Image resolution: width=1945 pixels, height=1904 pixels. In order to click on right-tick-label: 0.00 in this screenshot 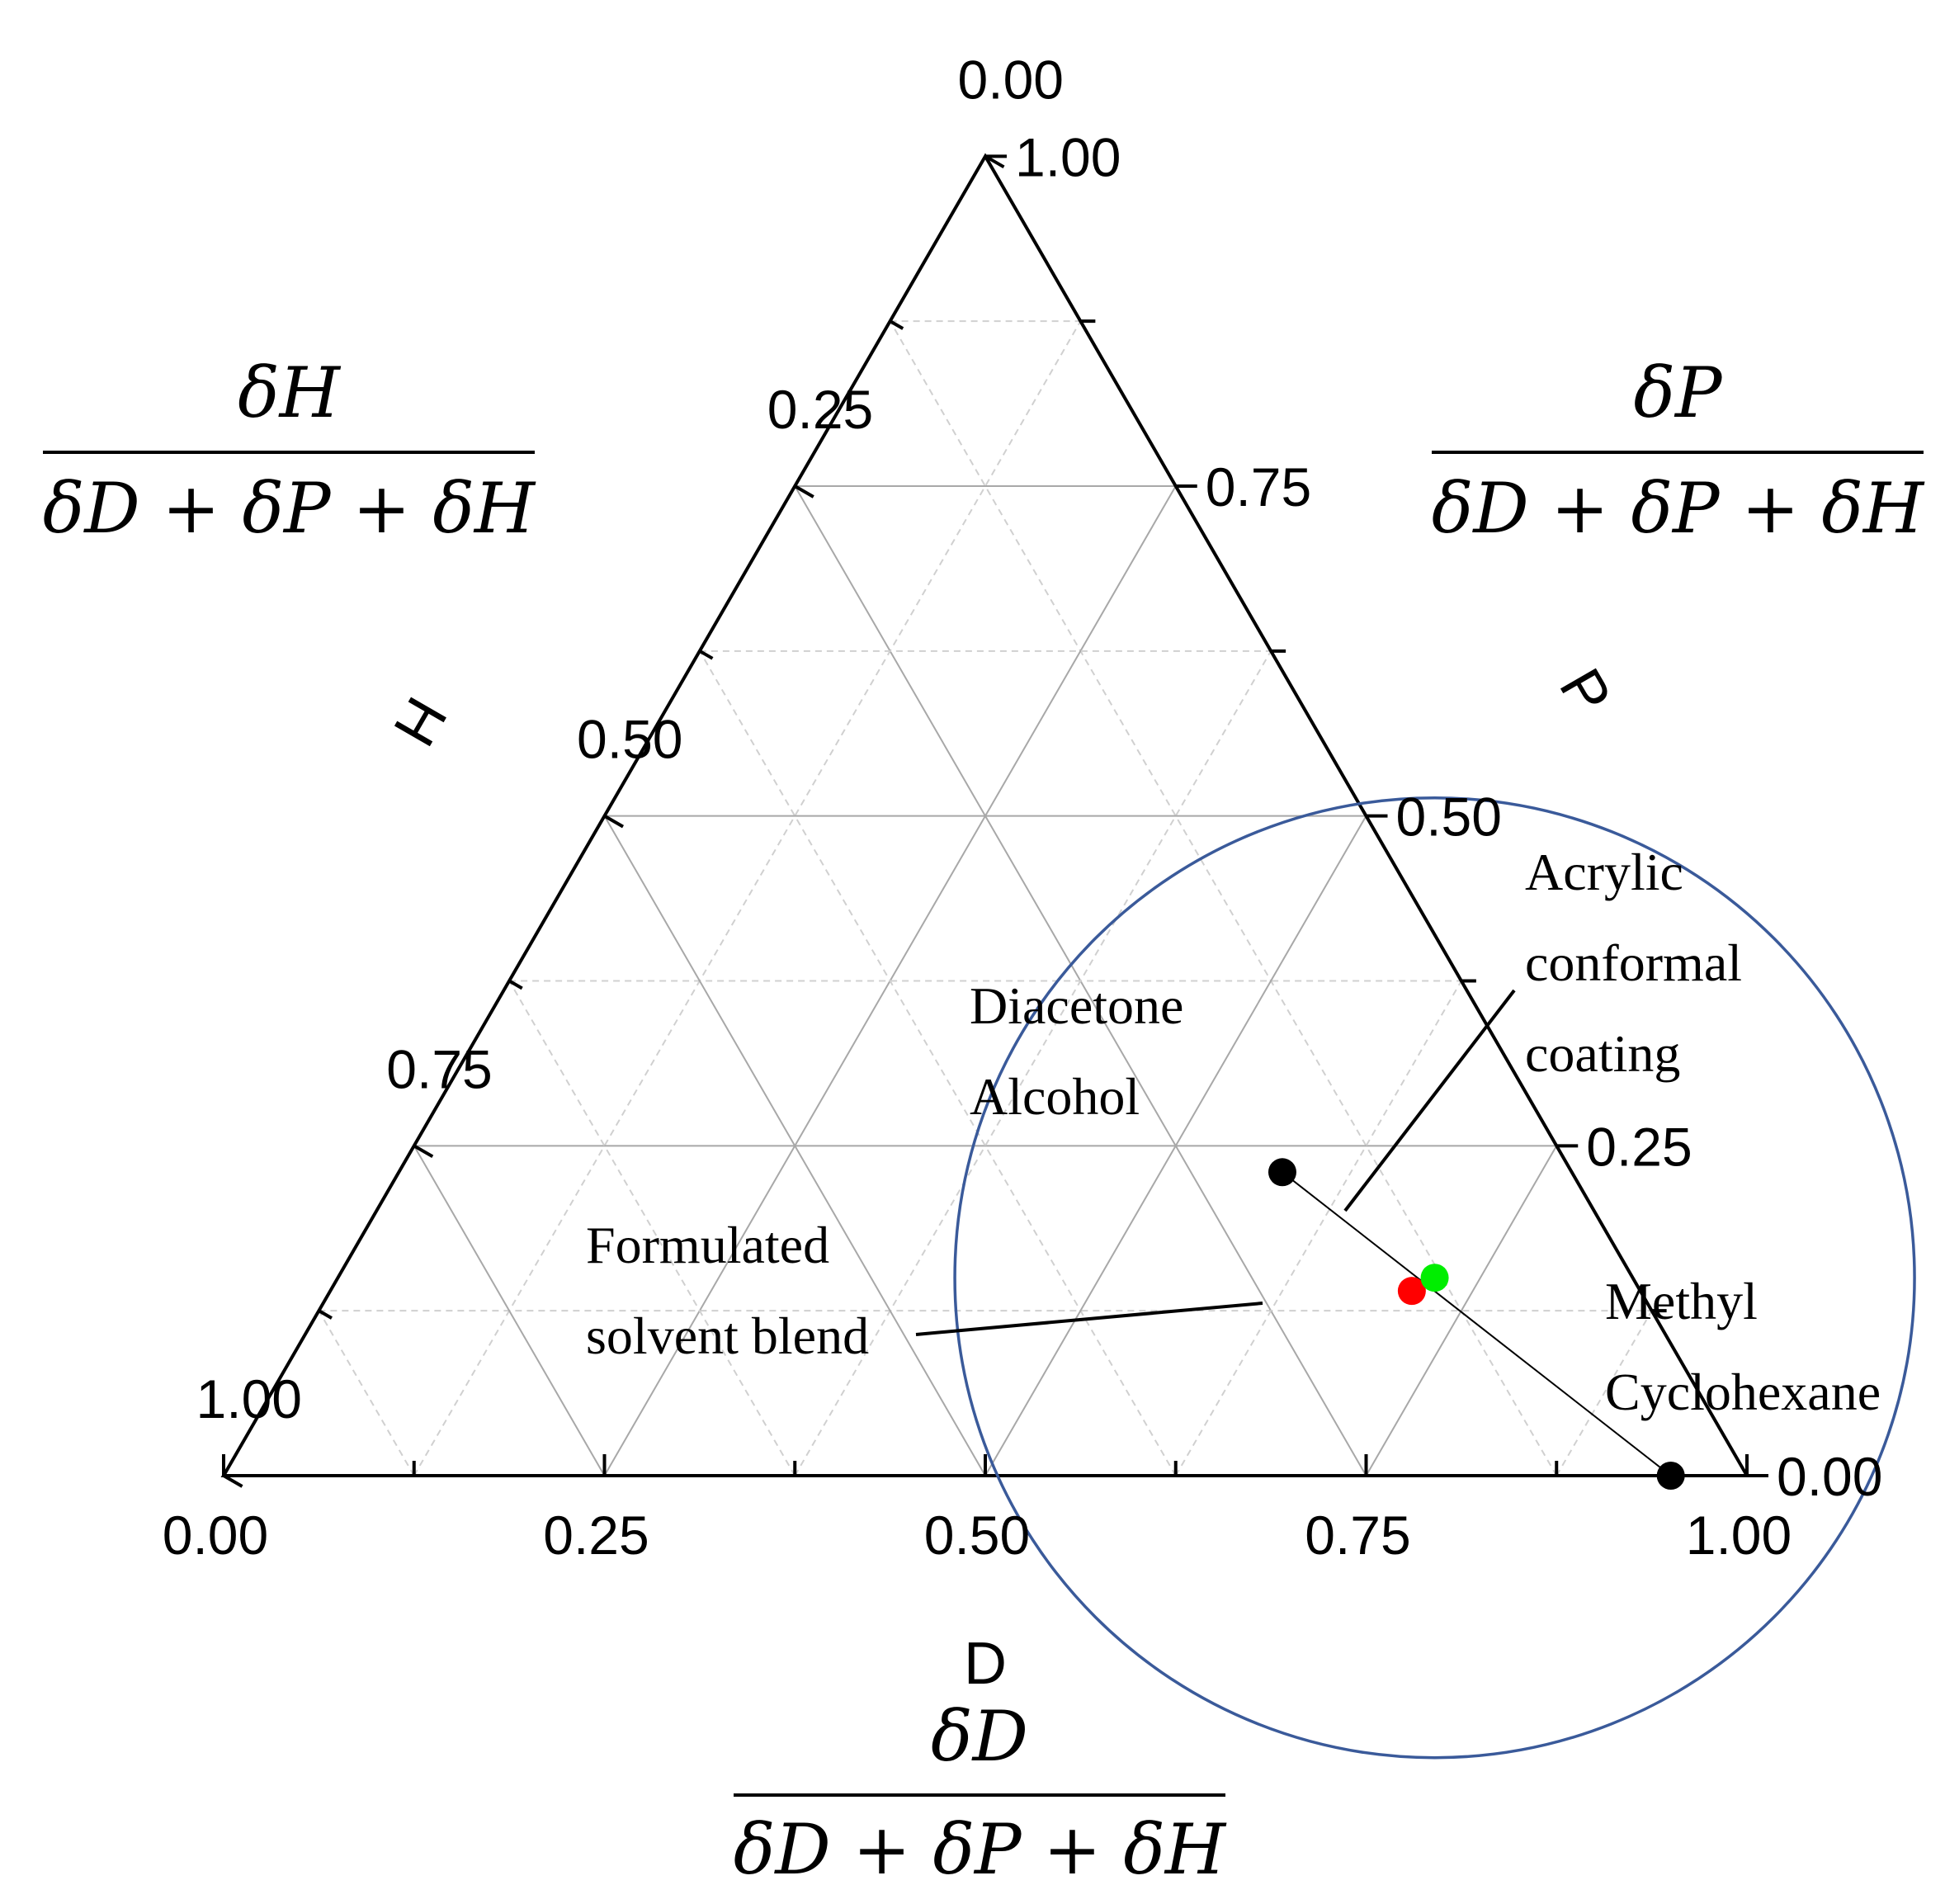, I will do `click(1829, 1476)`.